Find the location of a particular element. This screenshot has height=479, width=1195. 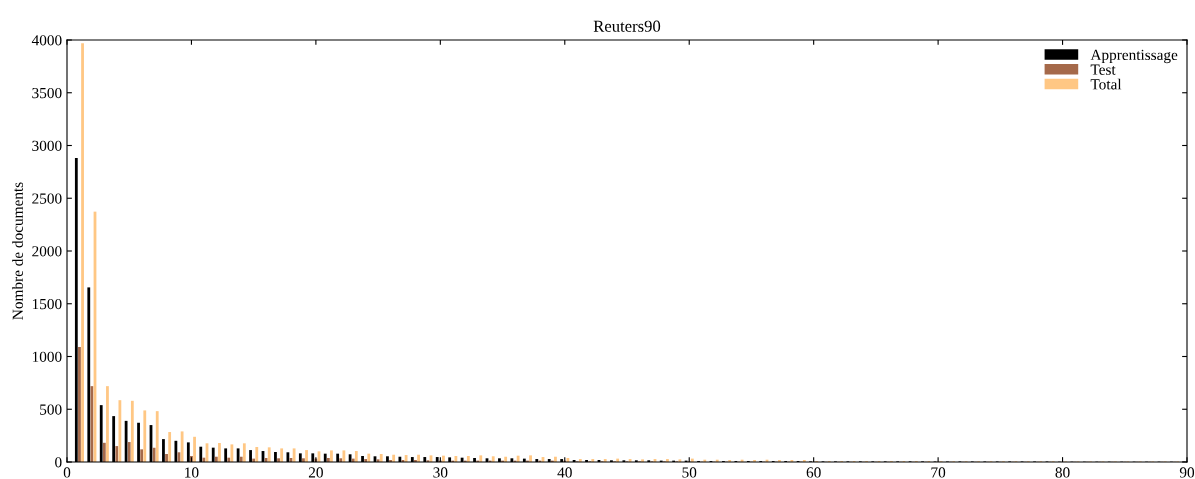

y-tick-label: 1000 is located at coordinates (47, 356).